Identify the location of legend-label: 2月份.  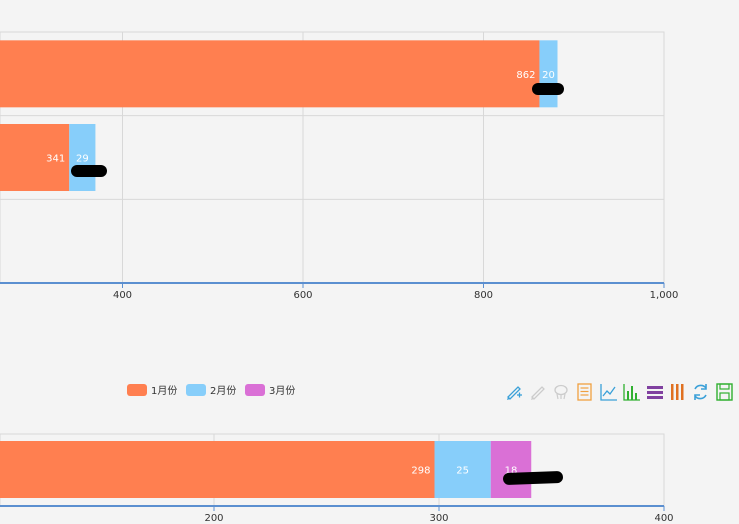
(223, 391).